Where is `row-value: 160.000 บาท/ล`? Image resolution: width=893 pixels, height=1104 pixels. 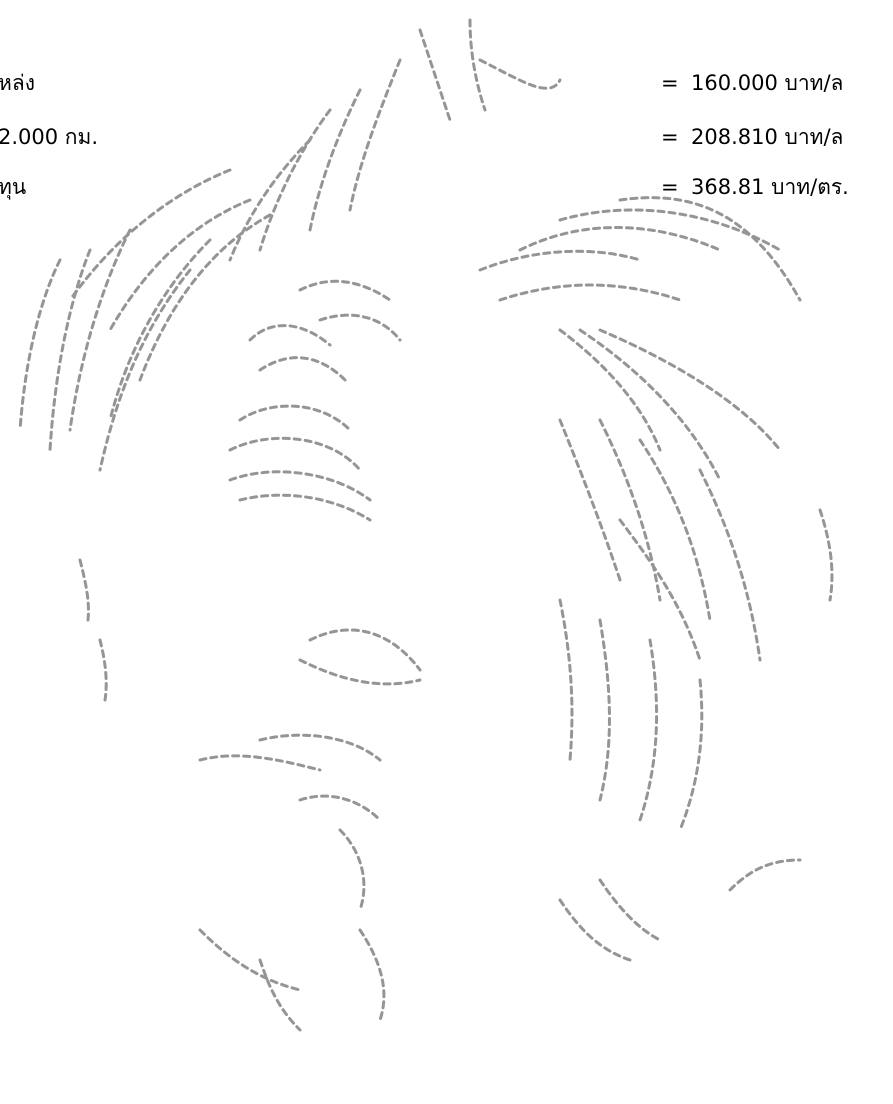 row-value: 160.000 บาท/ล is located at coordinates (767, 83).